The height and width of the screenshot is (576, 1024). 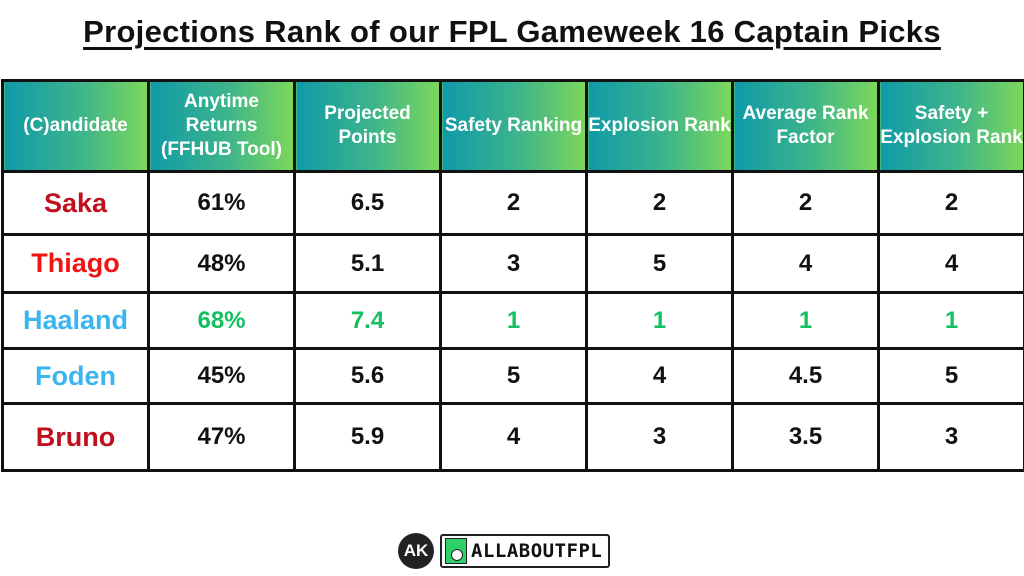 What do you see at coordinates (221, 320) in the screenshot?
I see `anytime-returns-cell: 68%` at bounding box center [221, 320].